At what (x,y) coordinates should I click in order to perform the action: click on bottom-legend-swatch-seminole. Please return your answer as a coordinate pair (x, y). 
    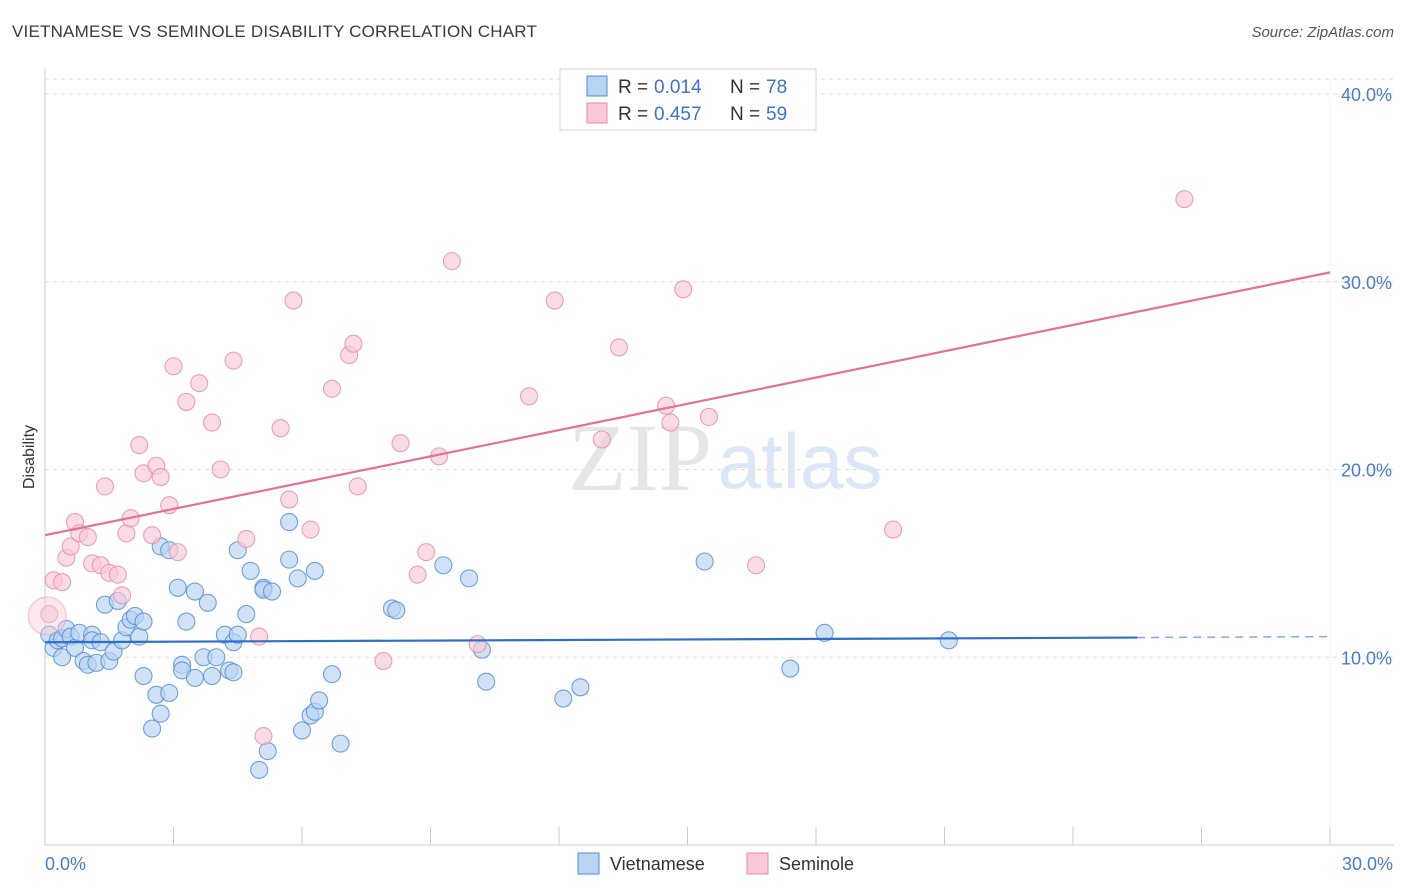
    Looking at the image, I should click on (757, 863).